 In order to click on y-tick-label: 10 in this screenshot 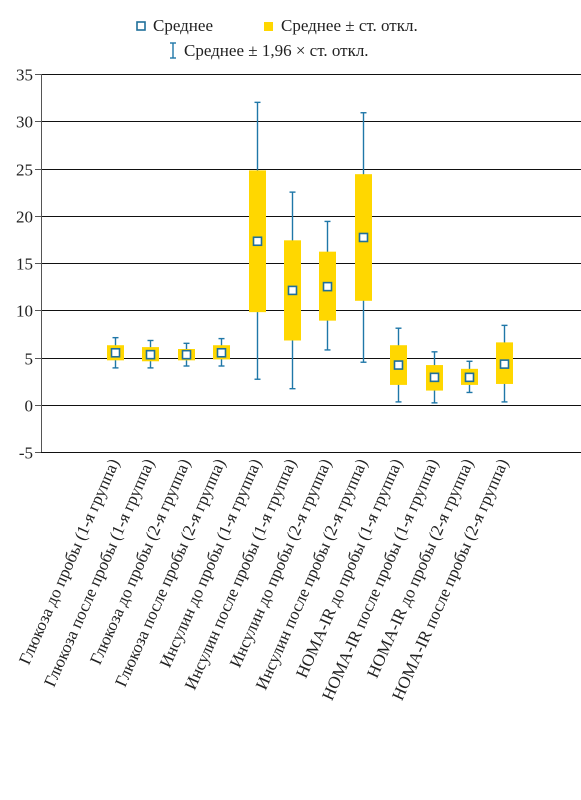, I will do `click(24, 311)`.